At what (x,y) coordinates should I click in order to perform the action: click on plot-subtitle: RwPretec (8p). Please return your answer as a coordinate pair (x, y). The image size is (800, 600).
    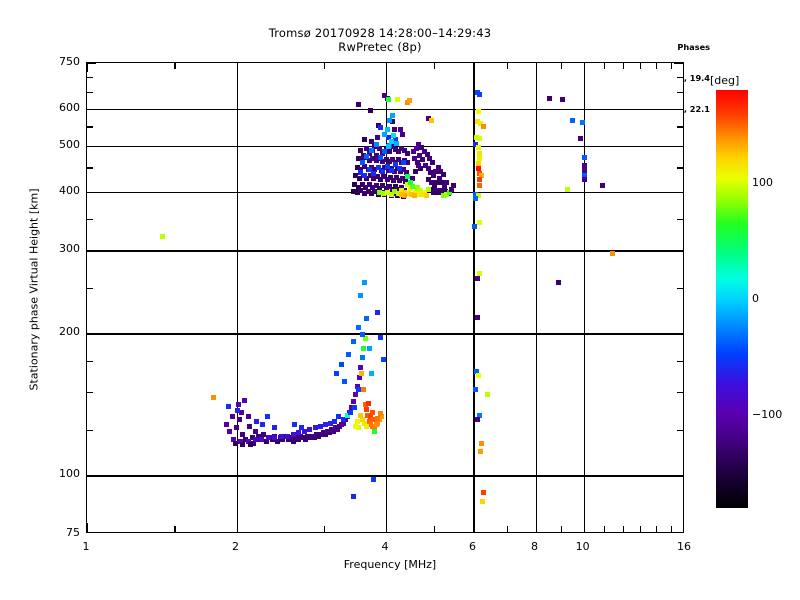
    Looking at the image, I should click on (380, 47).